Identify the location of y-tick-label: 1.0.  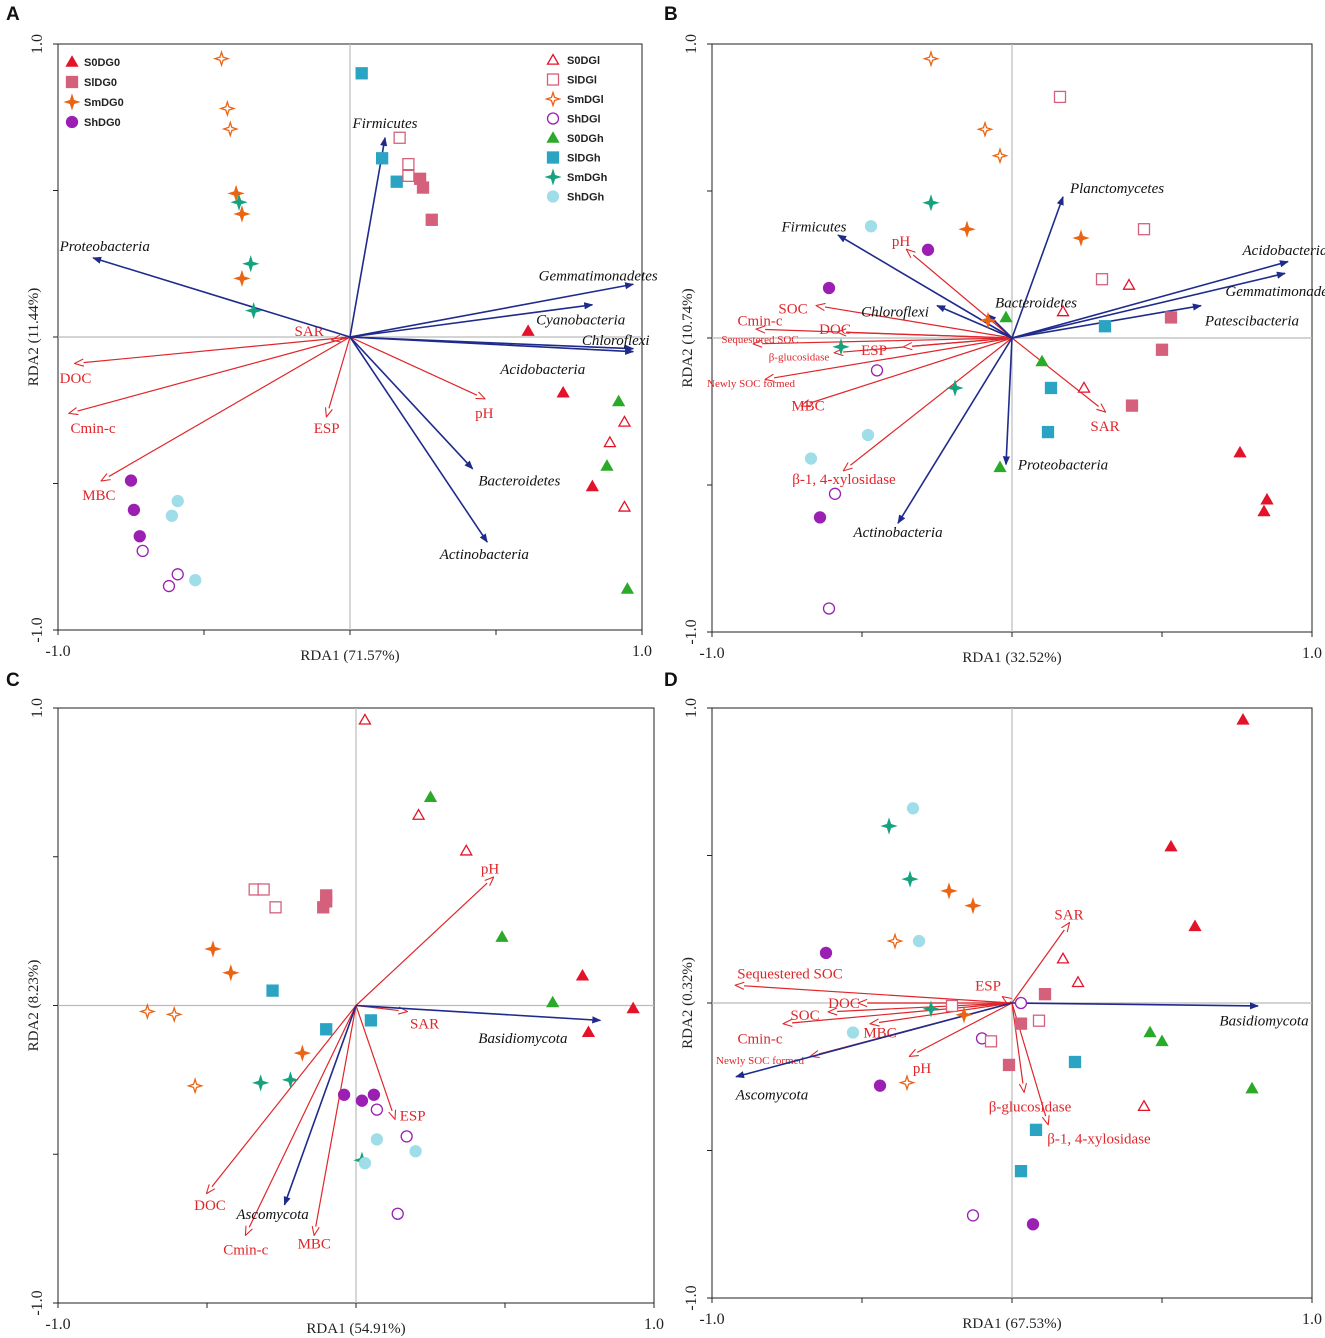
(691, 708).